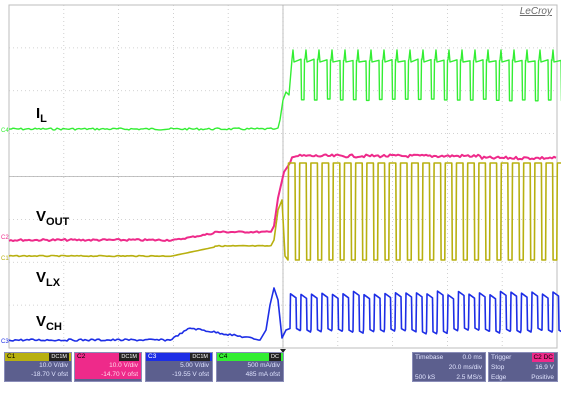  Describe the element at coordinates (58, 222) in the screenshot. I see `vout-label-sub: OUT` at that location.